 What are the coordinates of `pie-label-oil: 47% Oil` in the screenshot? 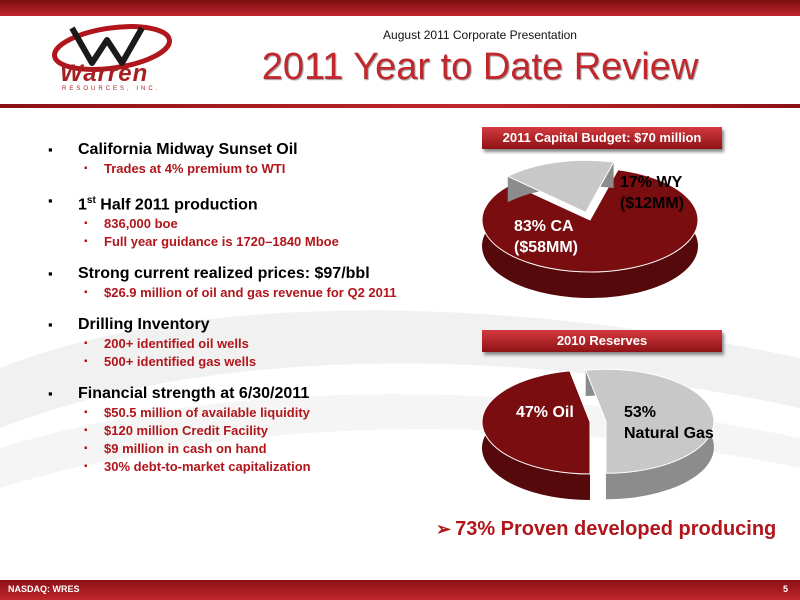 It's located at (545, 412).